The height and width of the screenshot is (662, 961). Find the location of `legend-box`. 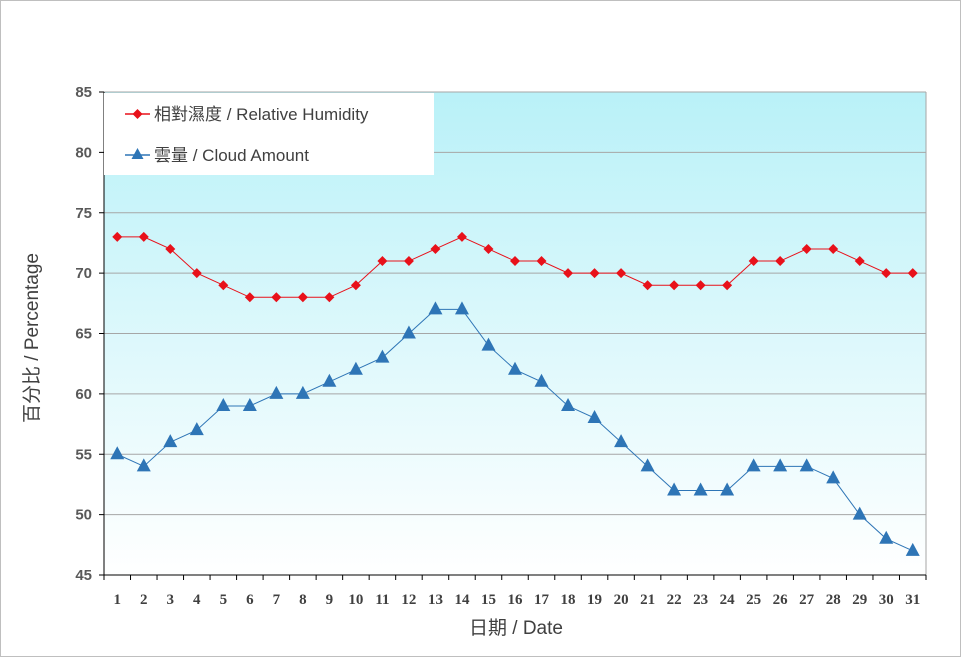

legend-box is located at coordinates (269, 134).